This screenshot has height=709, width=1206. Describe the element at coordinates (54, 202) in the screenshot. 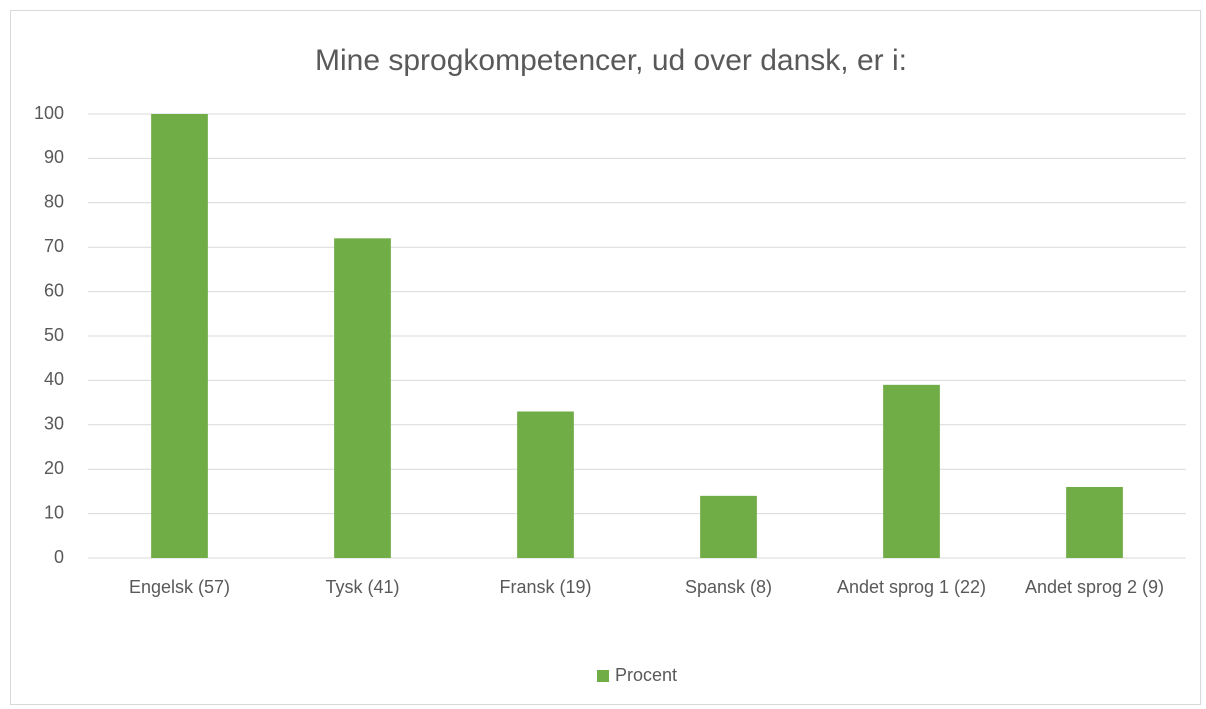

I see `y-tick-label: 80` at that location.